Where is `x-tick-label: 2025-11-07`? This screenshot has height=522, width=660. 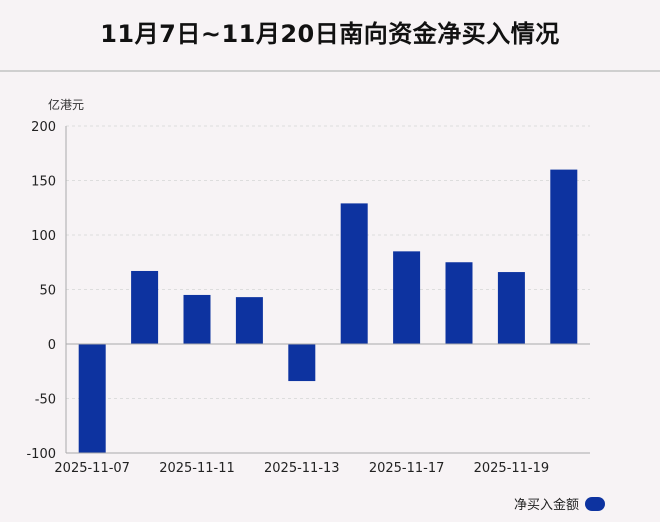
x-tick-label: 2025-11-07 is located at coordinates (92, 468).